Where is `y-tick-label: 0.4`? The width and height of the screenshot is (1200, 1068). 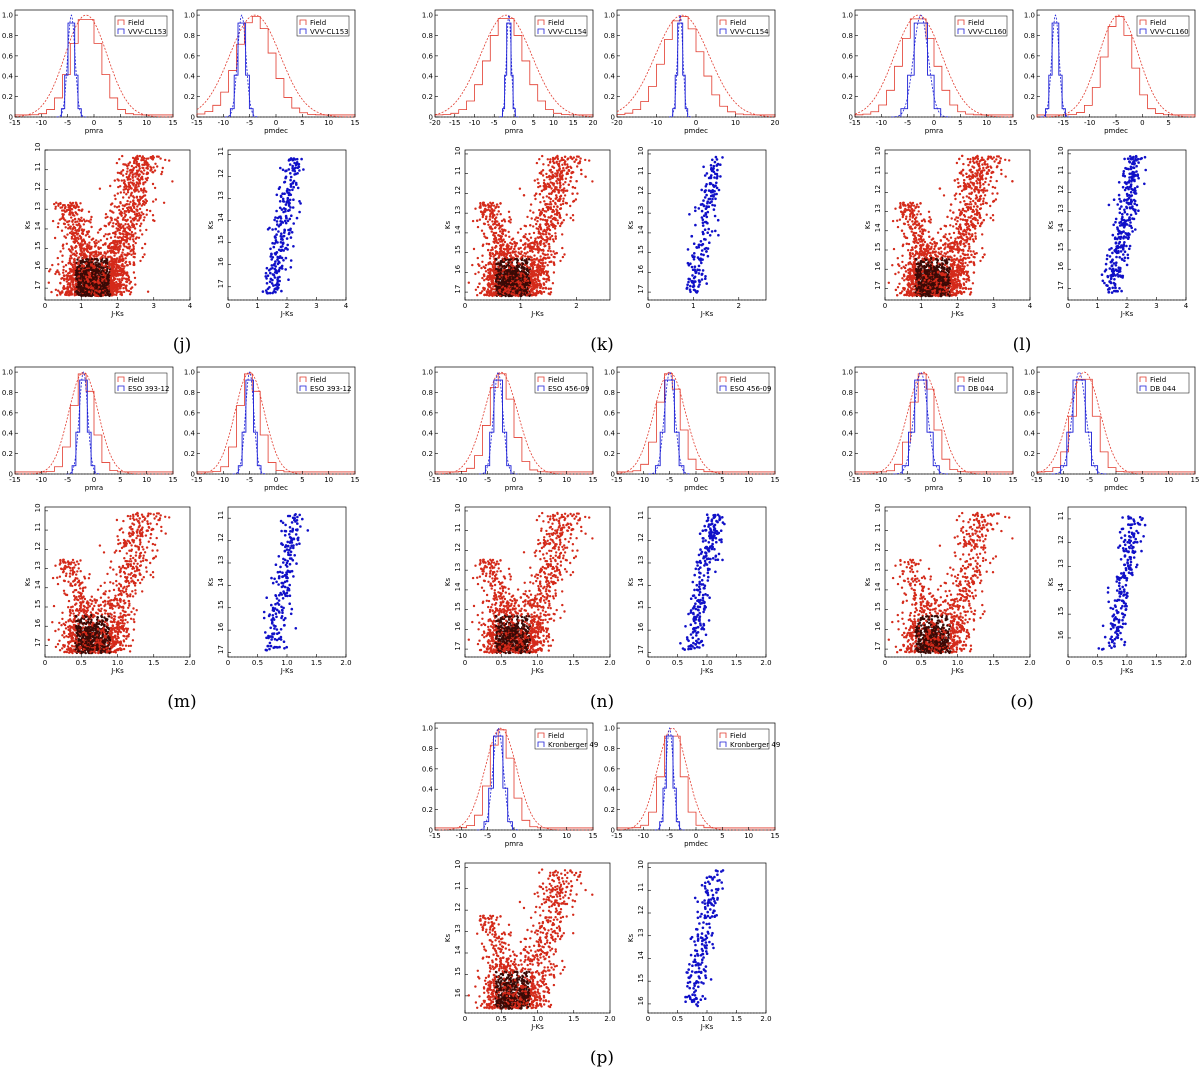 y-tick-label: 0.4 is located at coordinates (8, 77).